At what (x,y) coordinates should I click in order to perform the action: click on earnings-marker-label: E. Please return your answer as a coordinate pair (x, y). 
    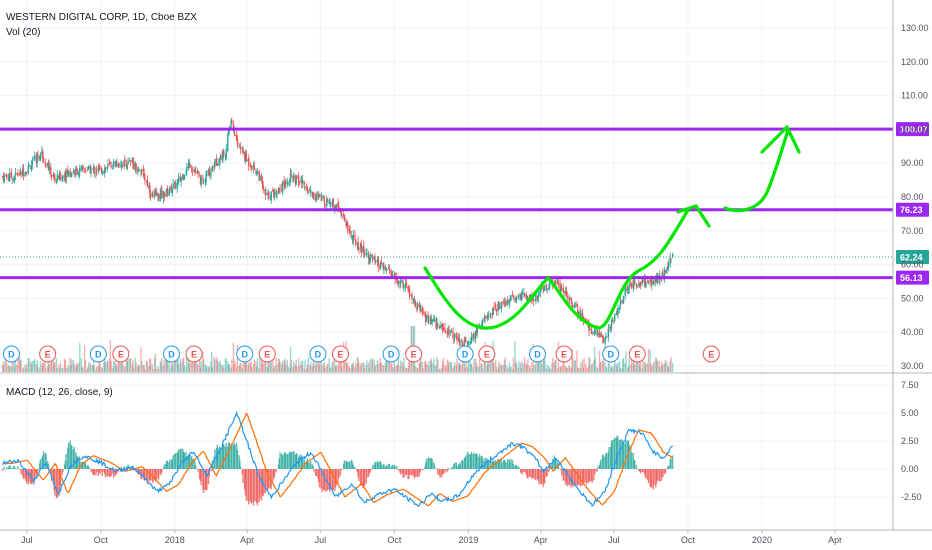
    Looking at the image, I should click on (48, 355).